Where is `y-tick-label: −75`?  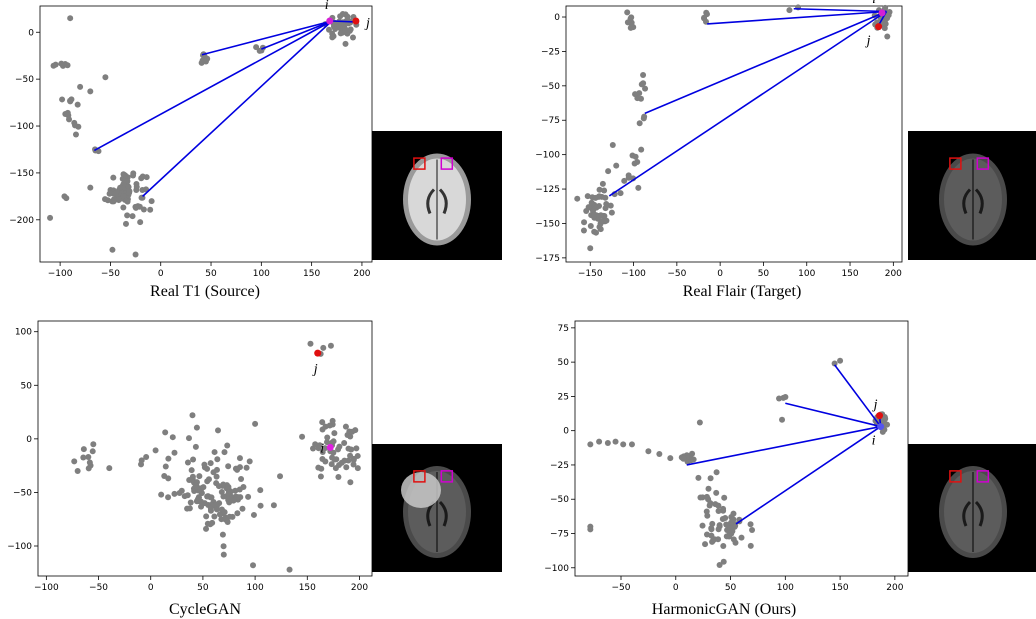 y-tick-label: −75 is located at coordinates (559, 535).